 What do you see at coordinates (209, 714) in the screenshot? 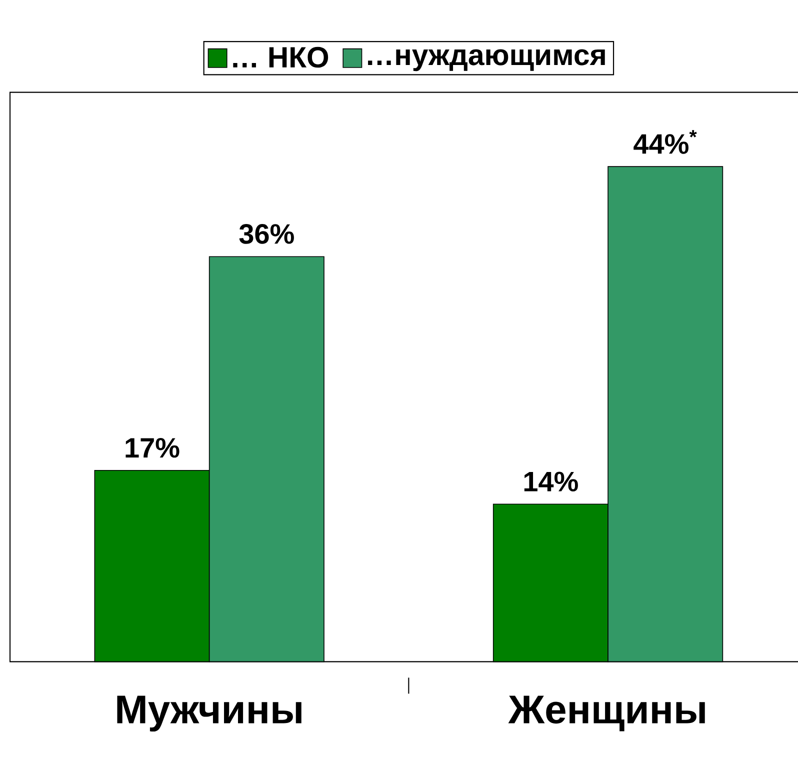
I see `x-tick-label: Мужчины` at bounding box center [209, 714].